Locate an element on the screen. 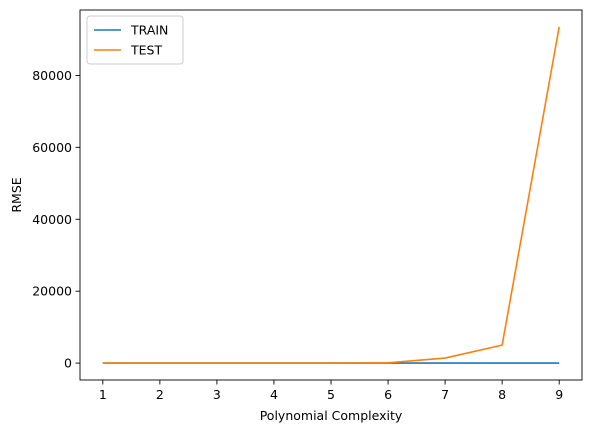 This screenshot has height=436, width=589. x-tick-label: 2 is located at coordinates (160, 394).